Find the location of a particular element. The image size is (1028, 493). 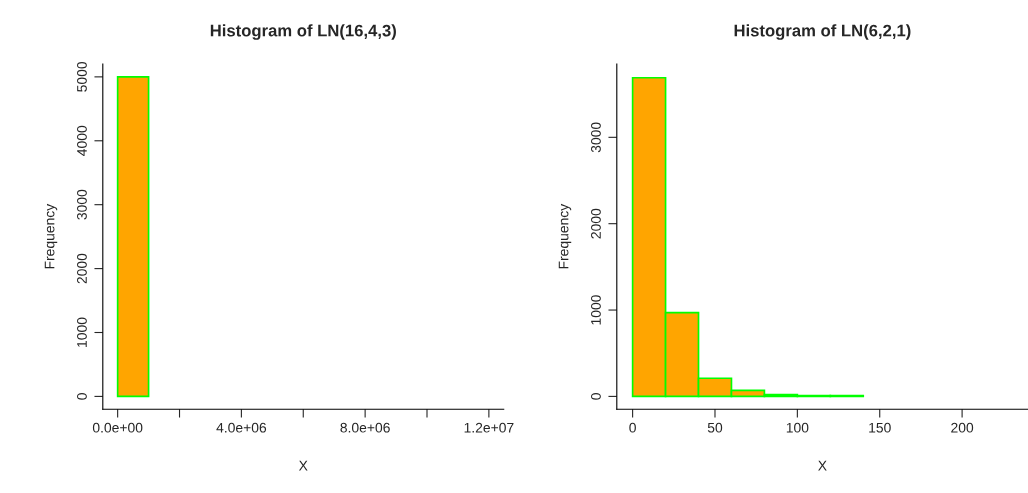

x-tick-label: 150 is located at coordinates (880, 427).